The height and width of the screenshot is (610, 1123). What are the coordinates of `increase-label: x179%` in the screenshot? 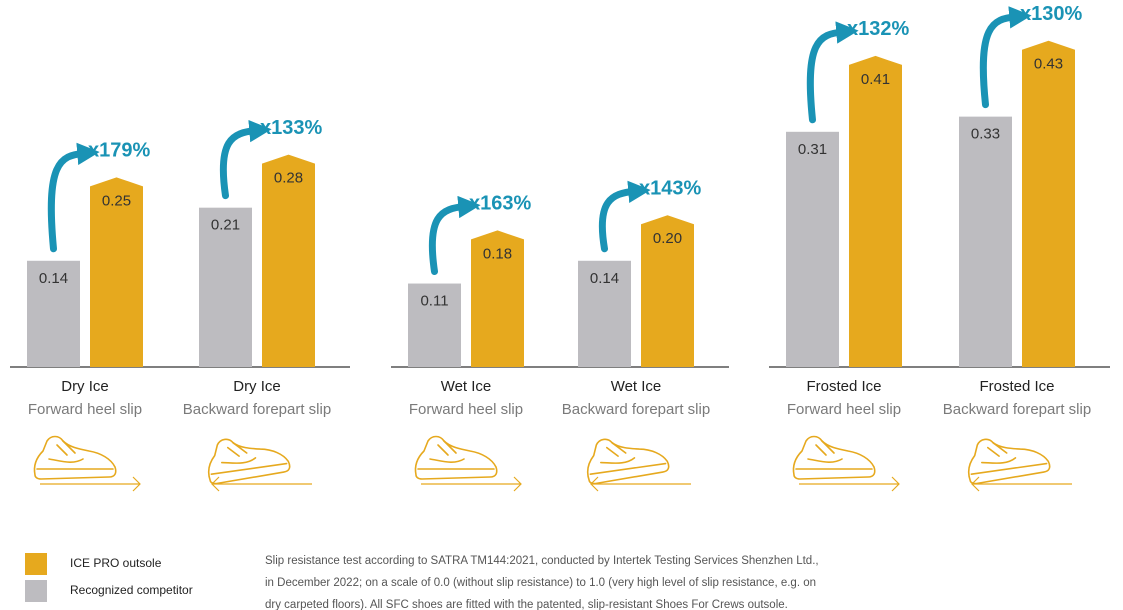 It's located at (119, 151).